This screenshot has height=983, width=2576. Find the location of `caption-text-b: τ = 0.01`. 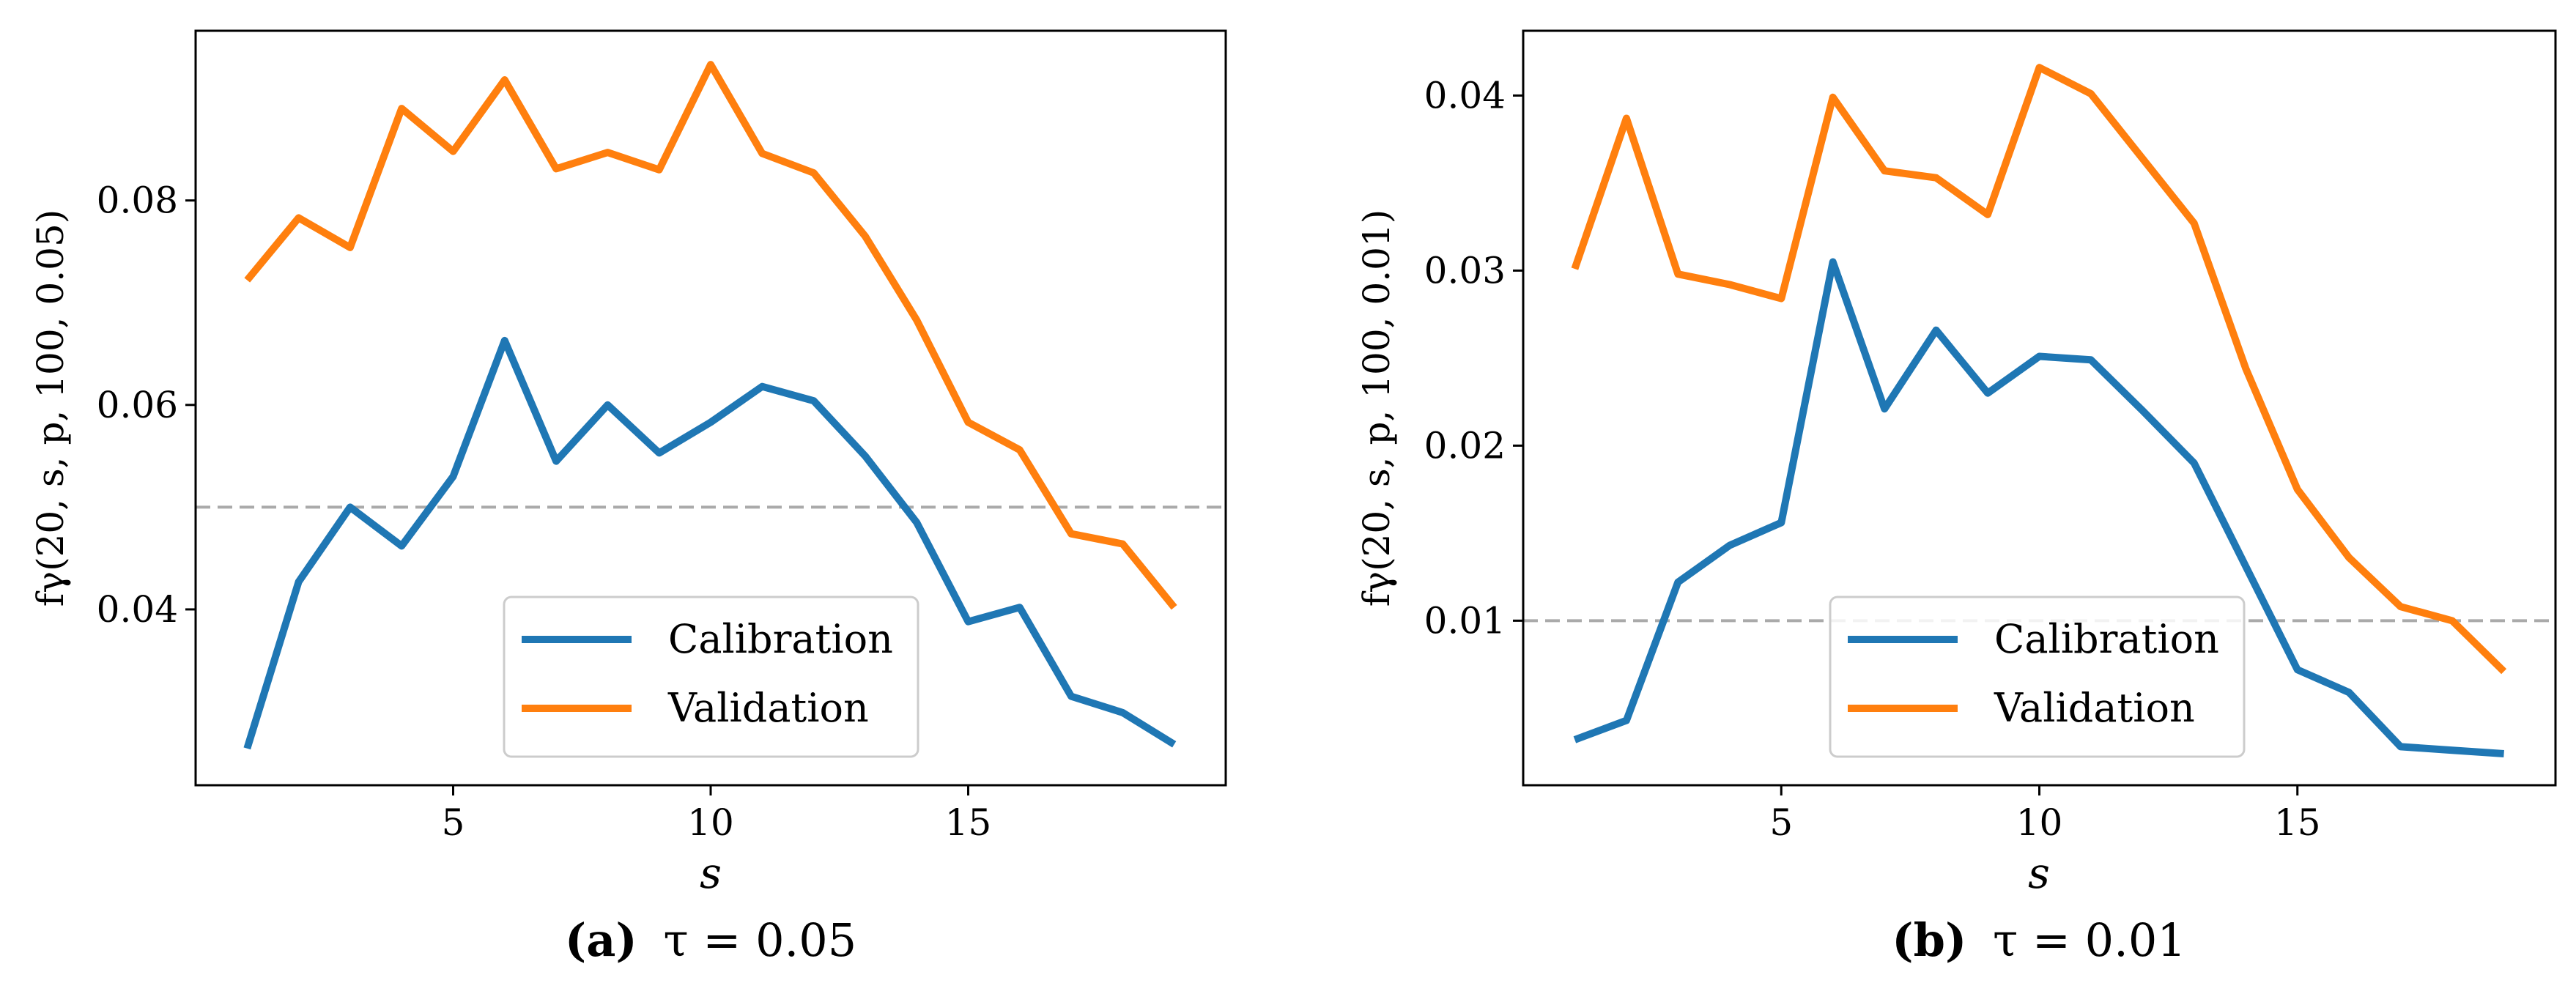

caption-text-b: τ = 0.01 is located at coordinates (2089, 940).